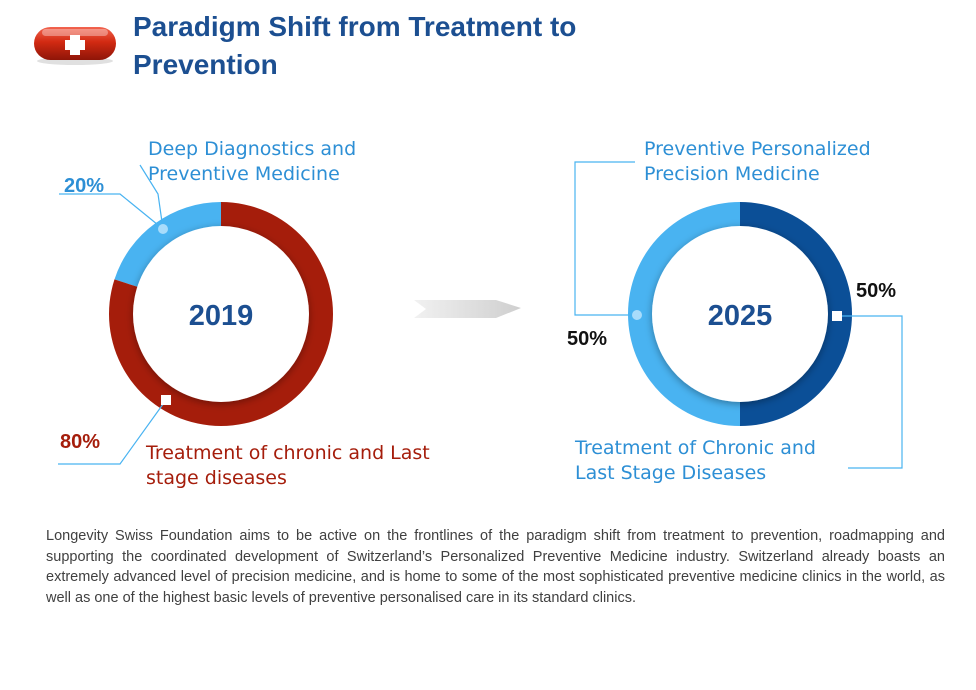 Image resolution: width=976 pixels, height=690 pixels. I want to click on slice-treatment-2025, so click(796, 314).